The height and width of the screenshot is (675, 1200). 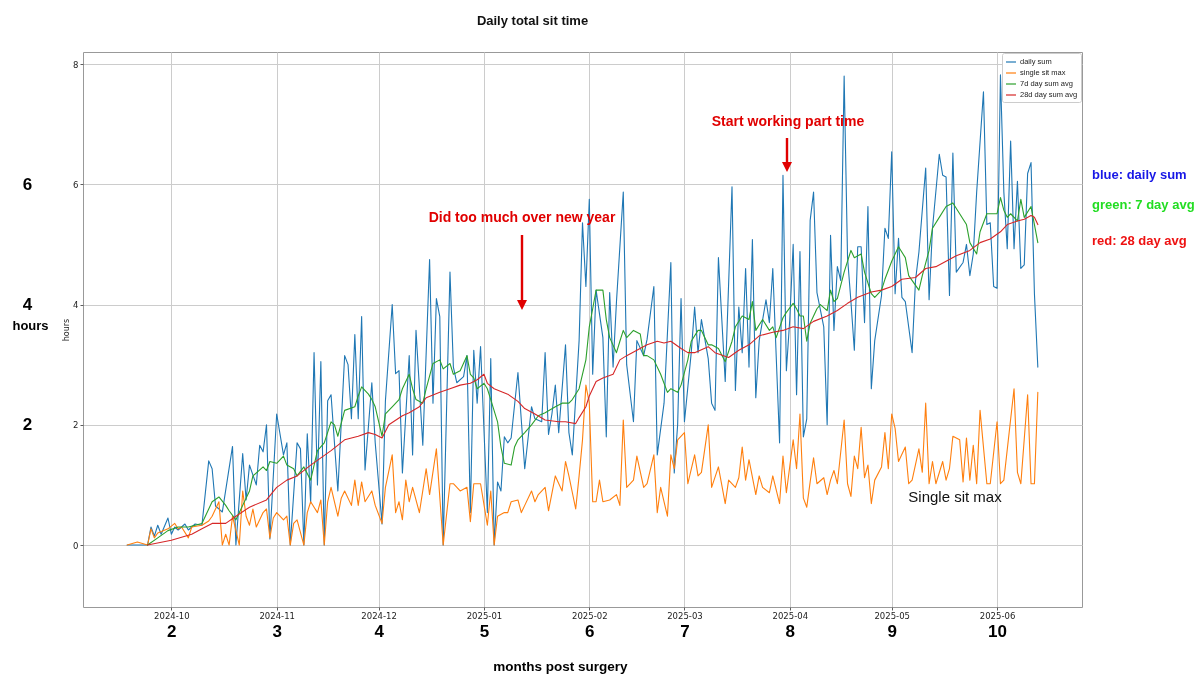 What do you see at coordinates (27, 305) in the screenshot?
I see `y2-tick-label: 4` at bounding box center [27, 305].